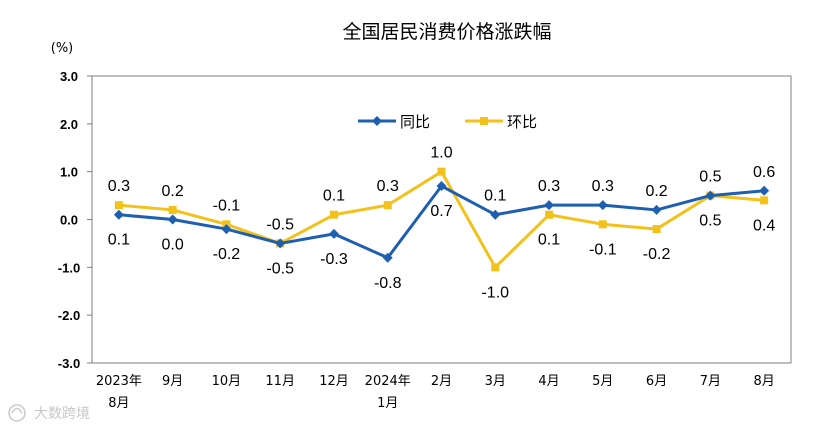  What do you see at coordinates (173, 245) in the screenshot?
I see `data-label-tongbi: 0.0` at bounding box center [173, 245].